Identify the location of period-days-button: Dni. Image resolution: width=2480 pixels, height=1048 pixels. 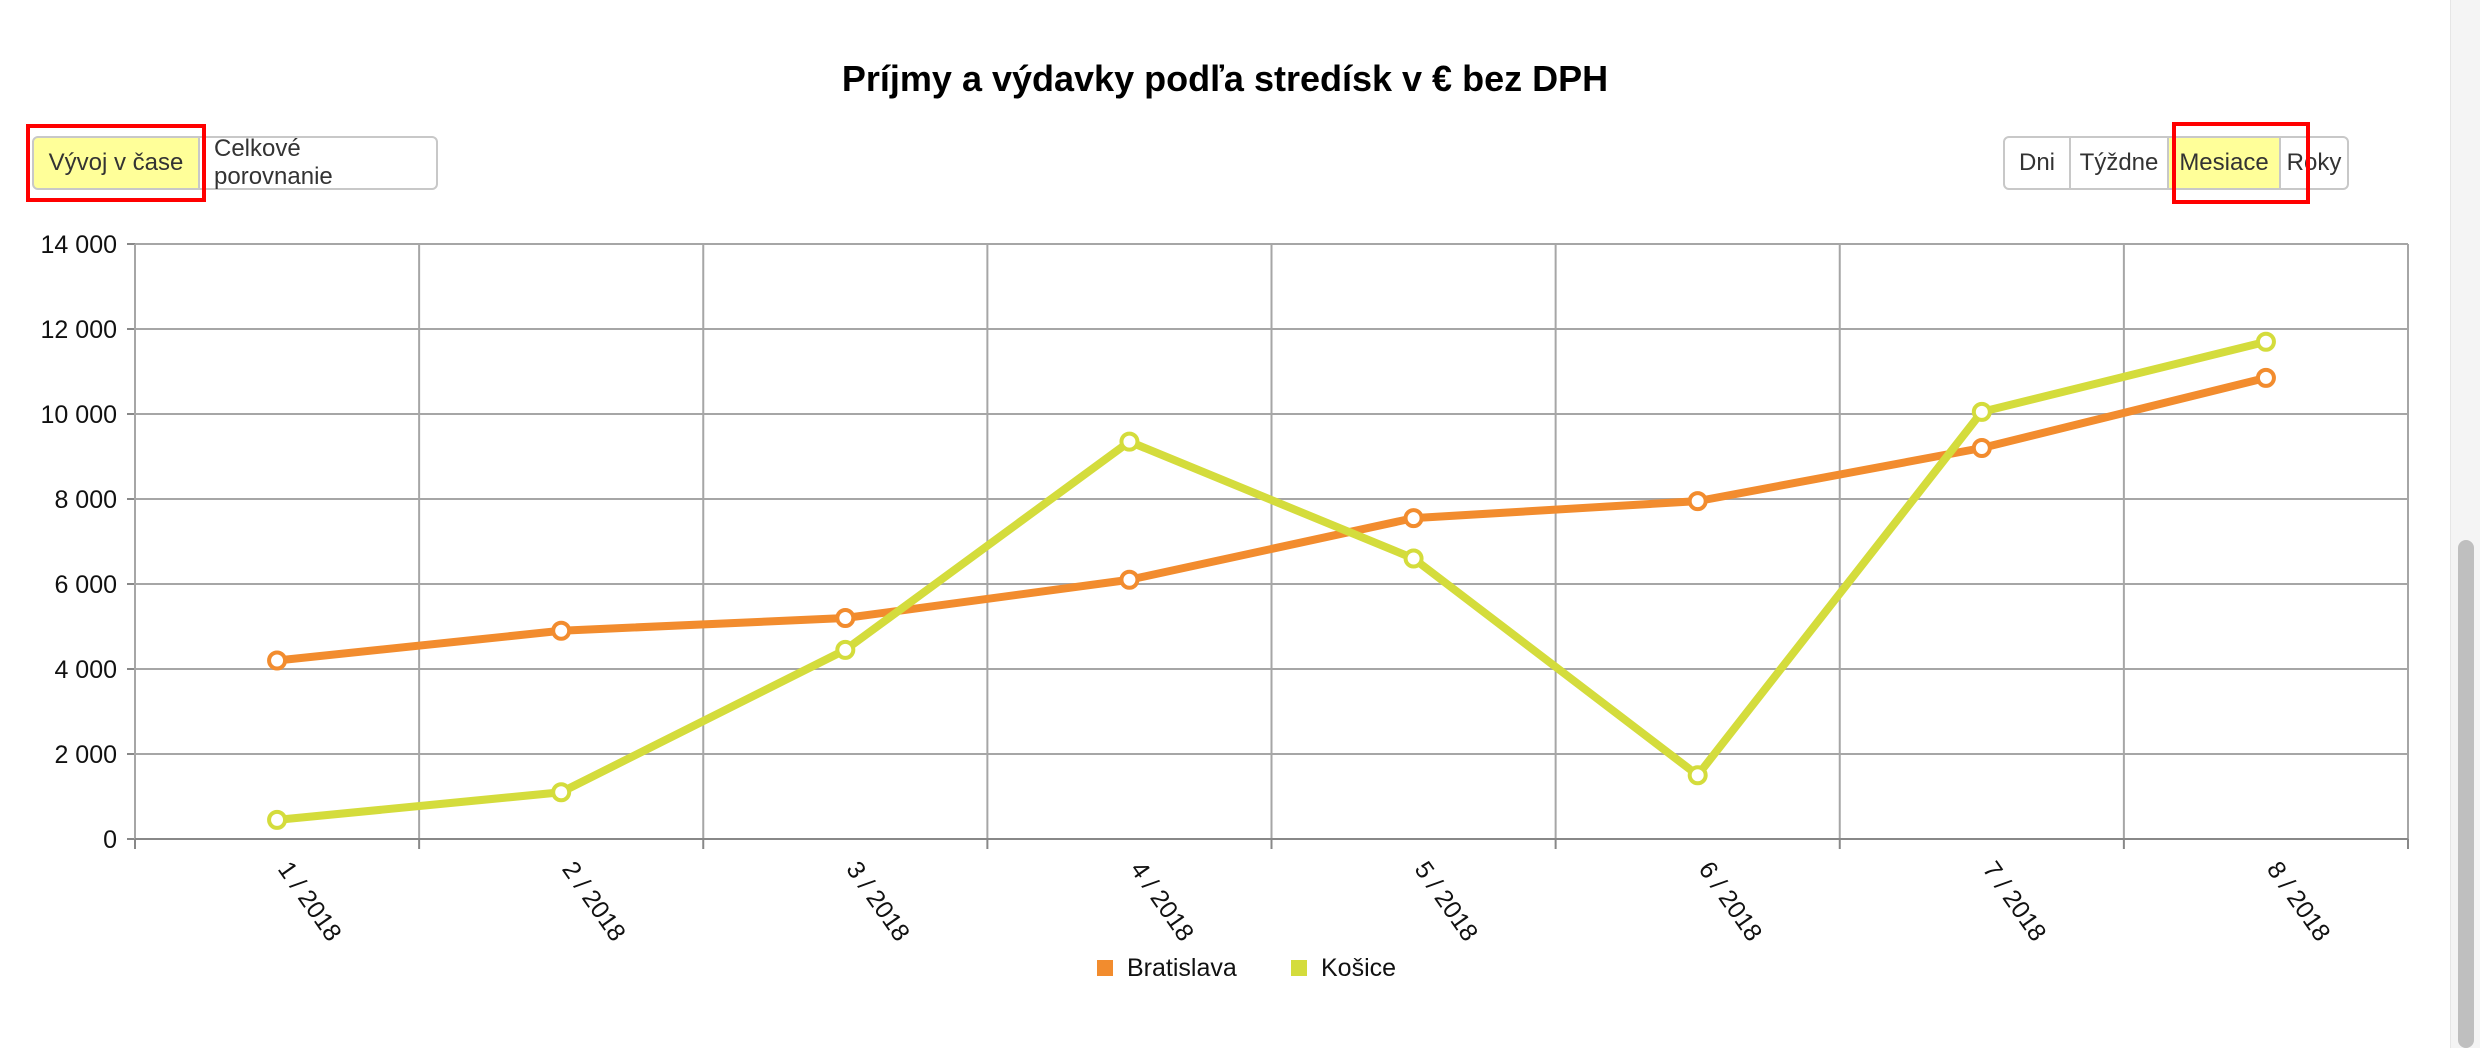
(2037, 163).